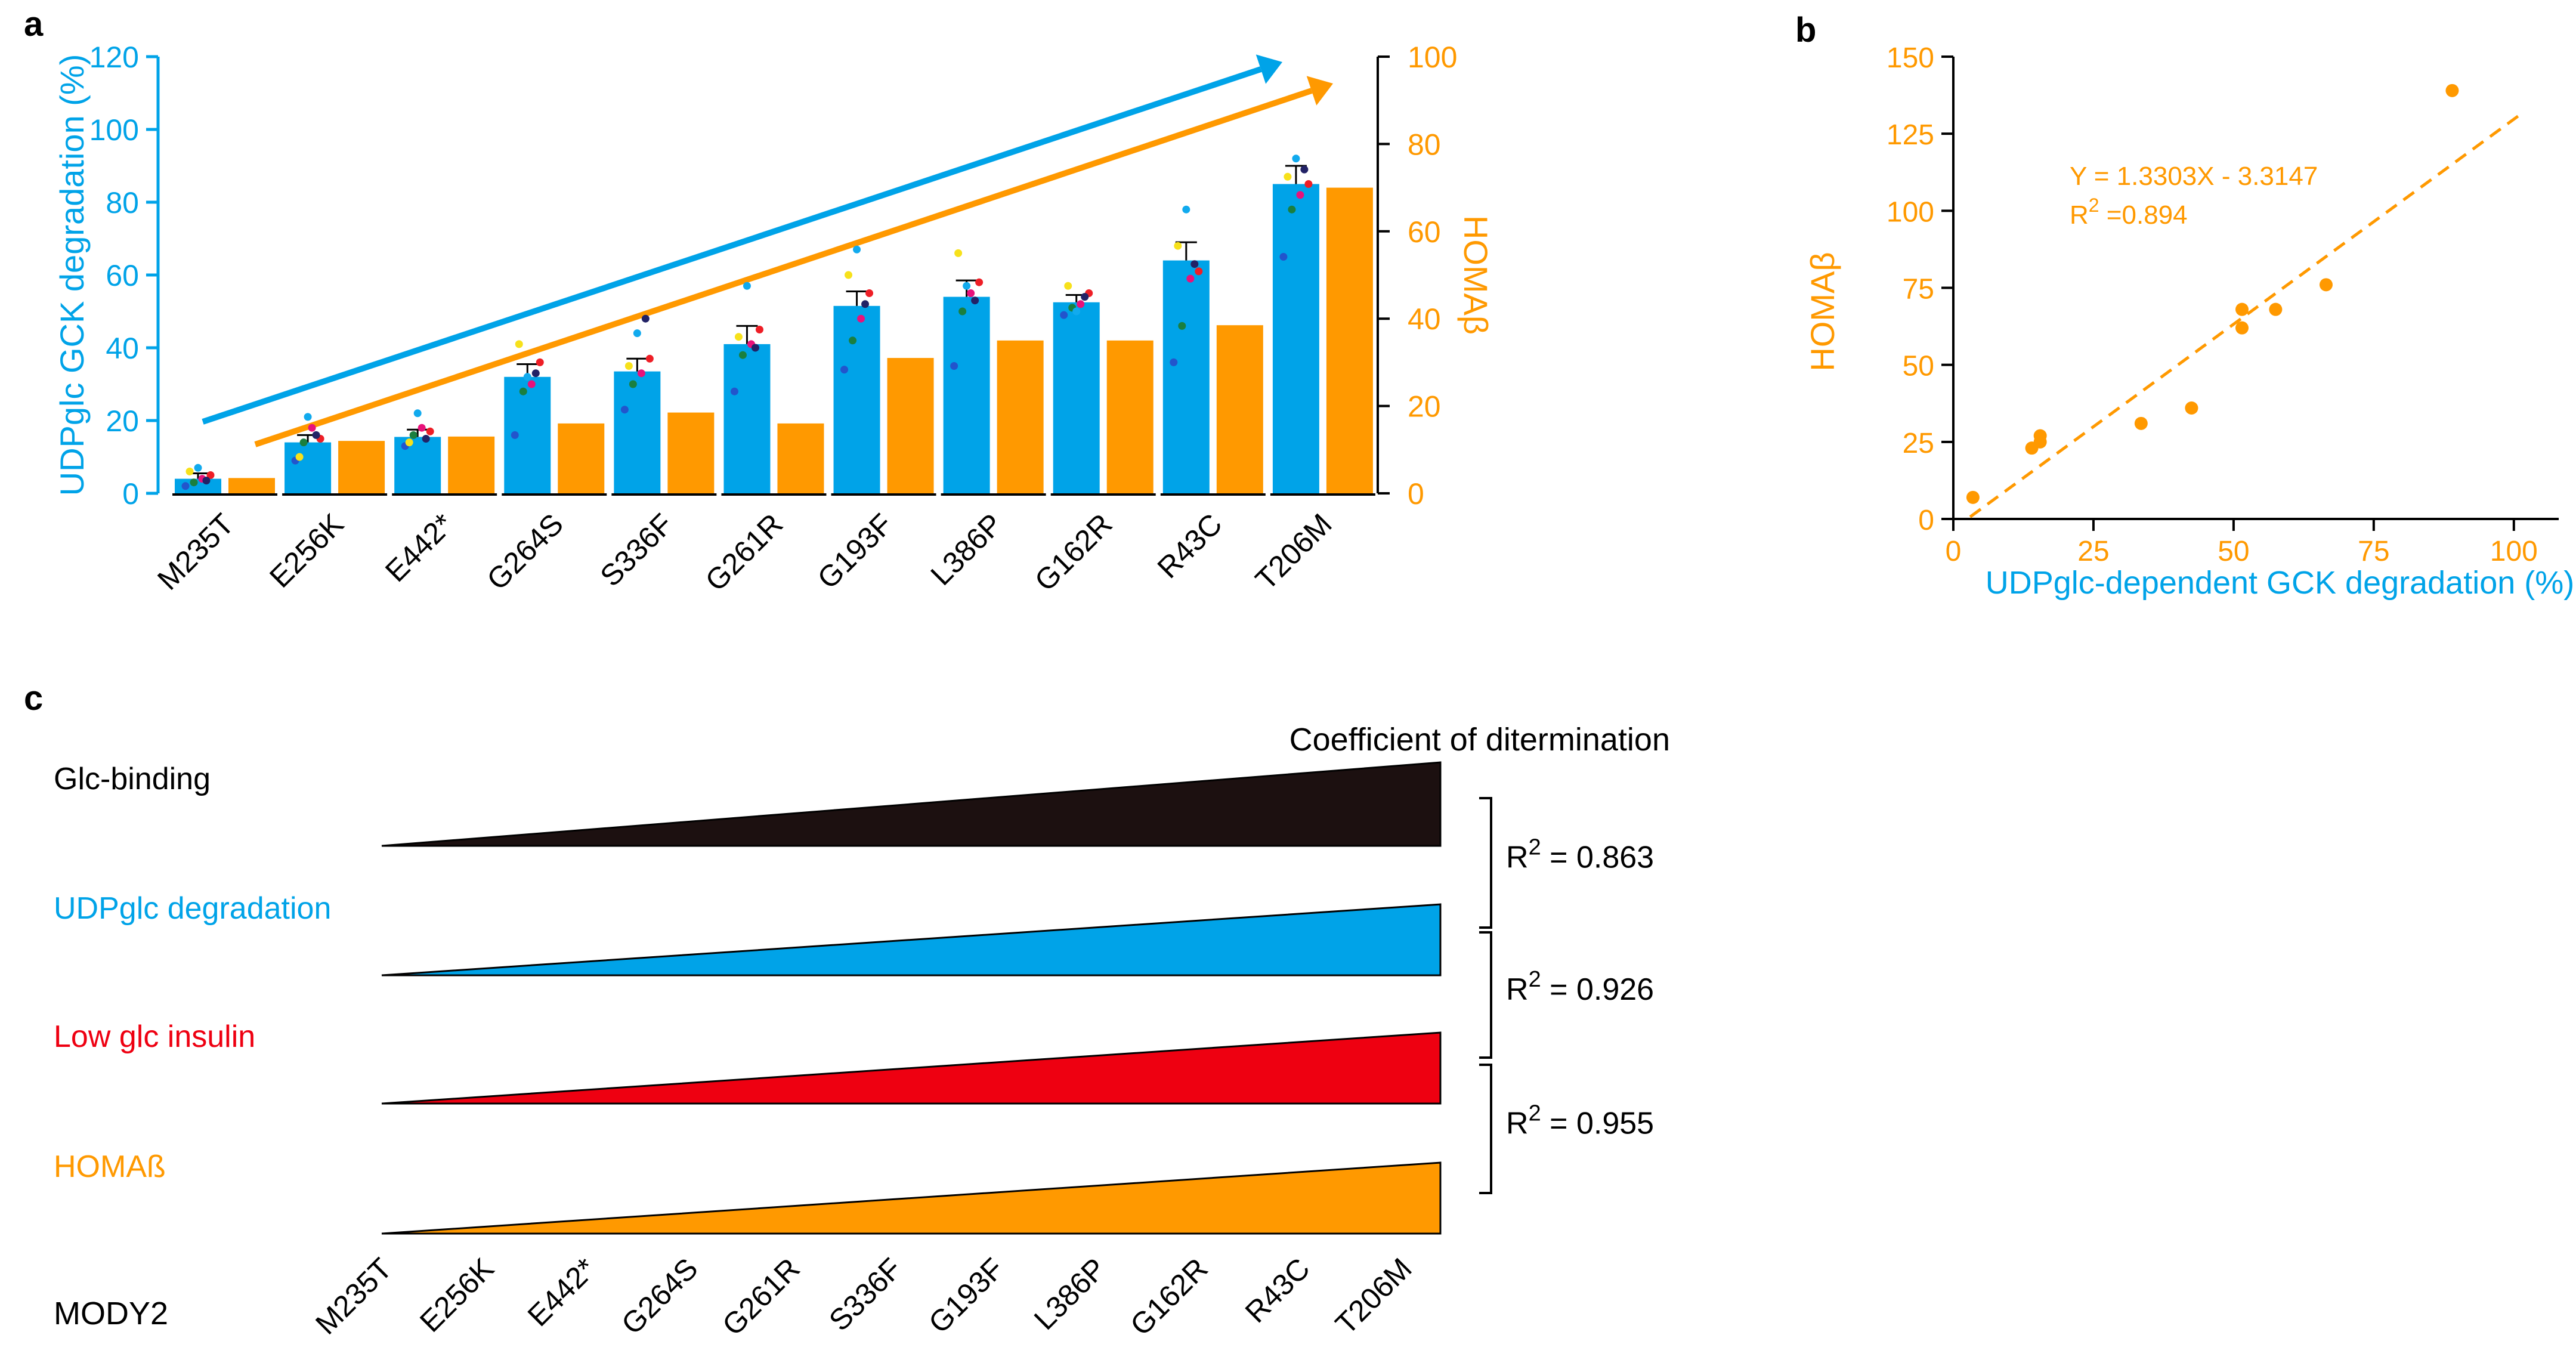 The height and width of the screenshot is (1369, 2576). I want to click on left-tick-label: 100, so click(114, 130).